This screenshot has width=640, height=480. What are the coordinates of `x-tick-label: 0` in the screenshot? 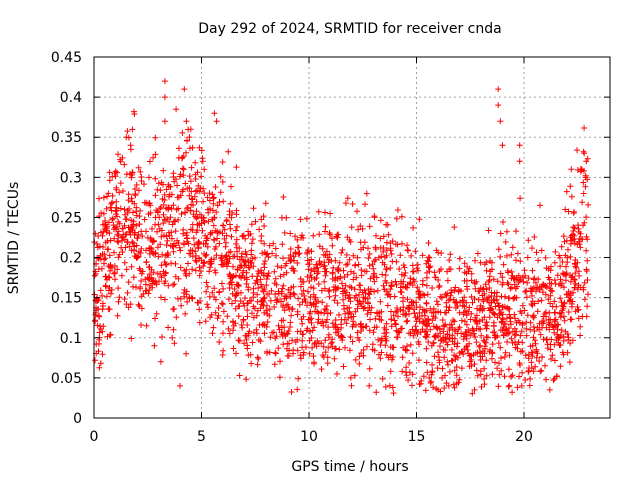 It's located at (94, 437).